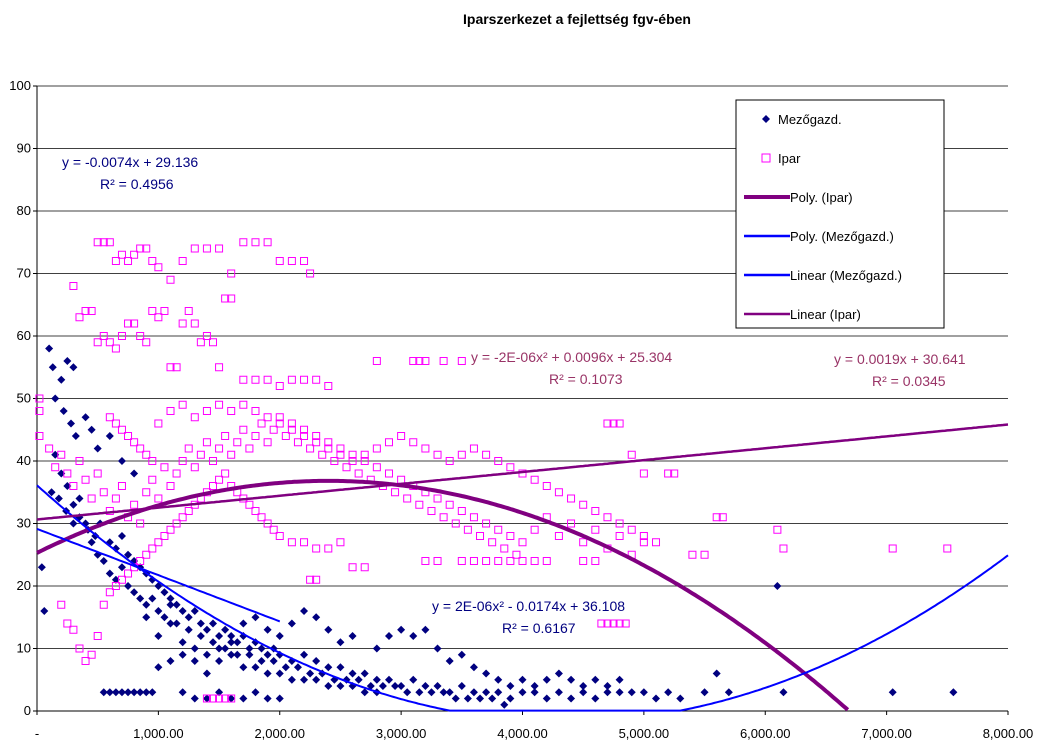 This screenshot has width=1042, height=744. I want to click on legend-item: Poly. (Ipar), so click(798, 197).